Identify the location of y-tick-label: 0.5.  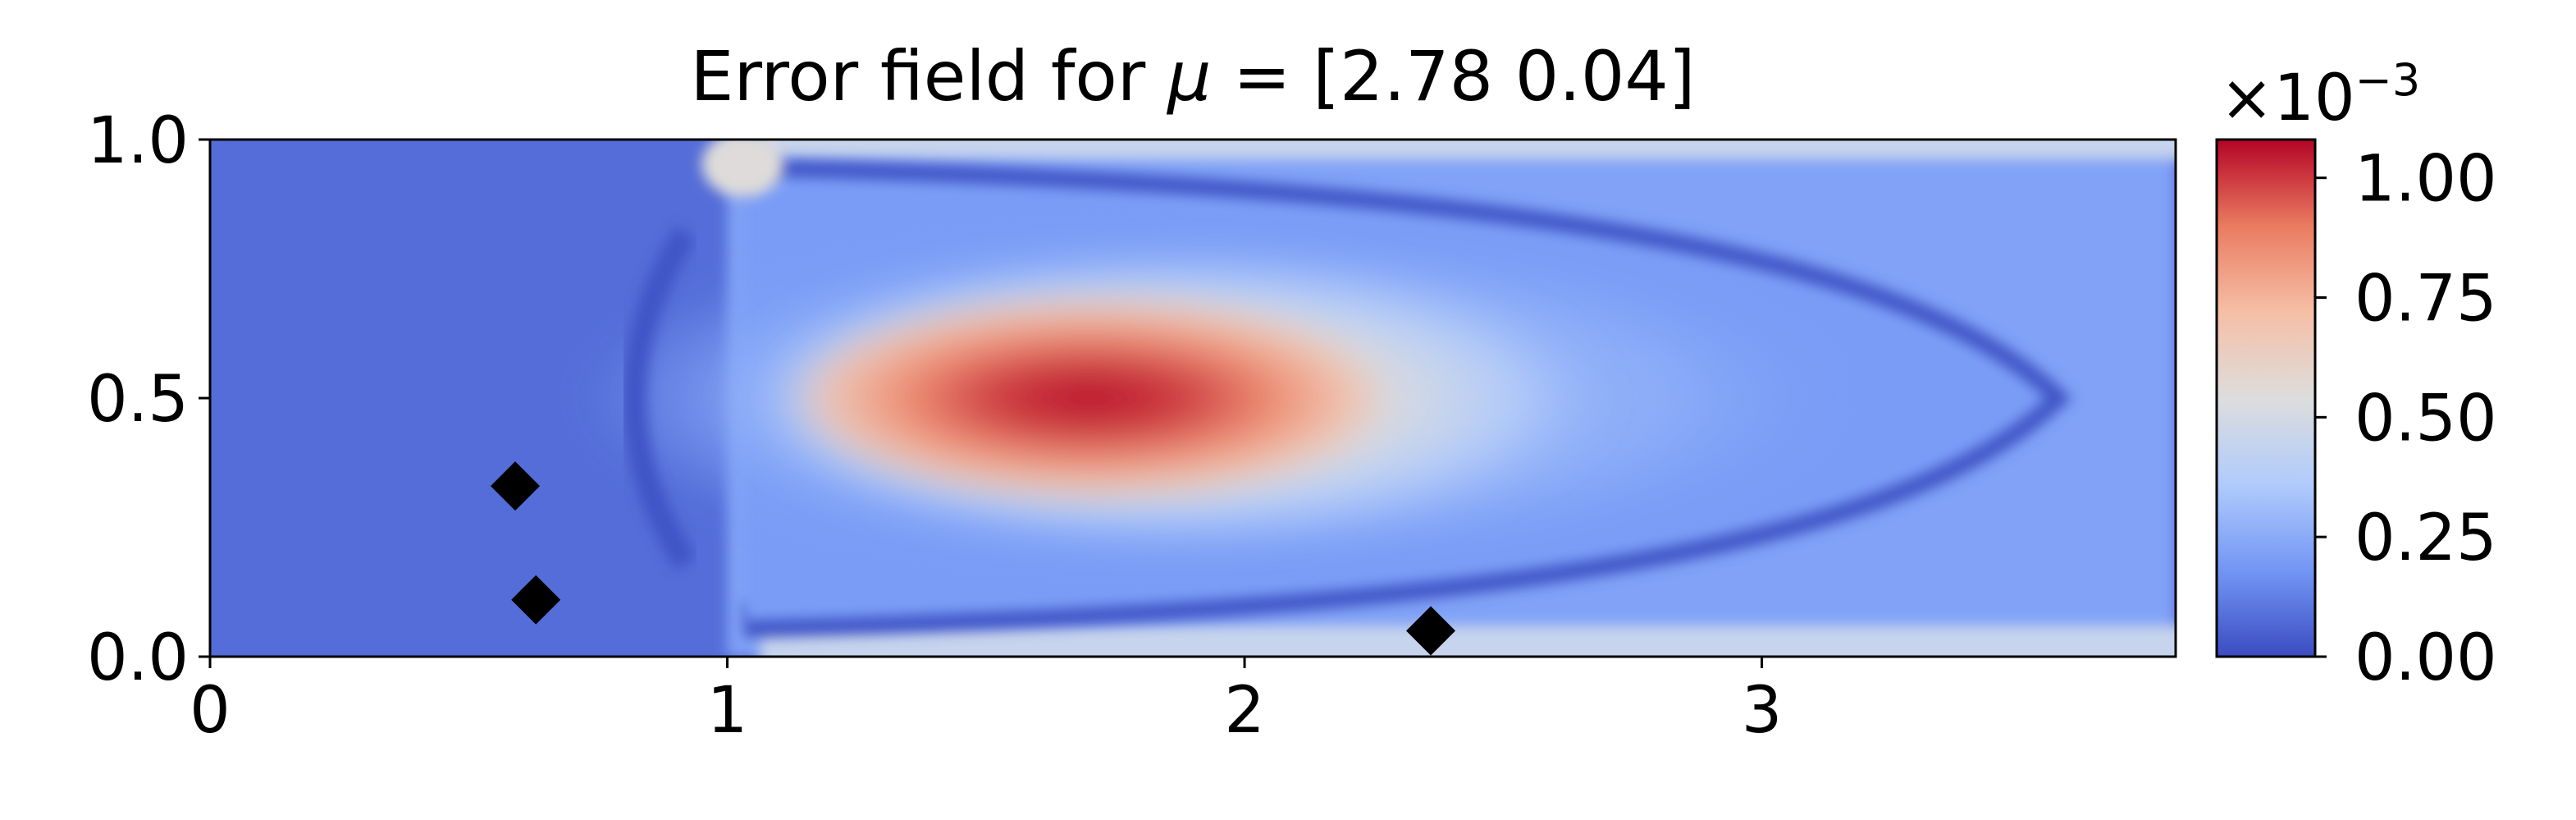
(138, 400).